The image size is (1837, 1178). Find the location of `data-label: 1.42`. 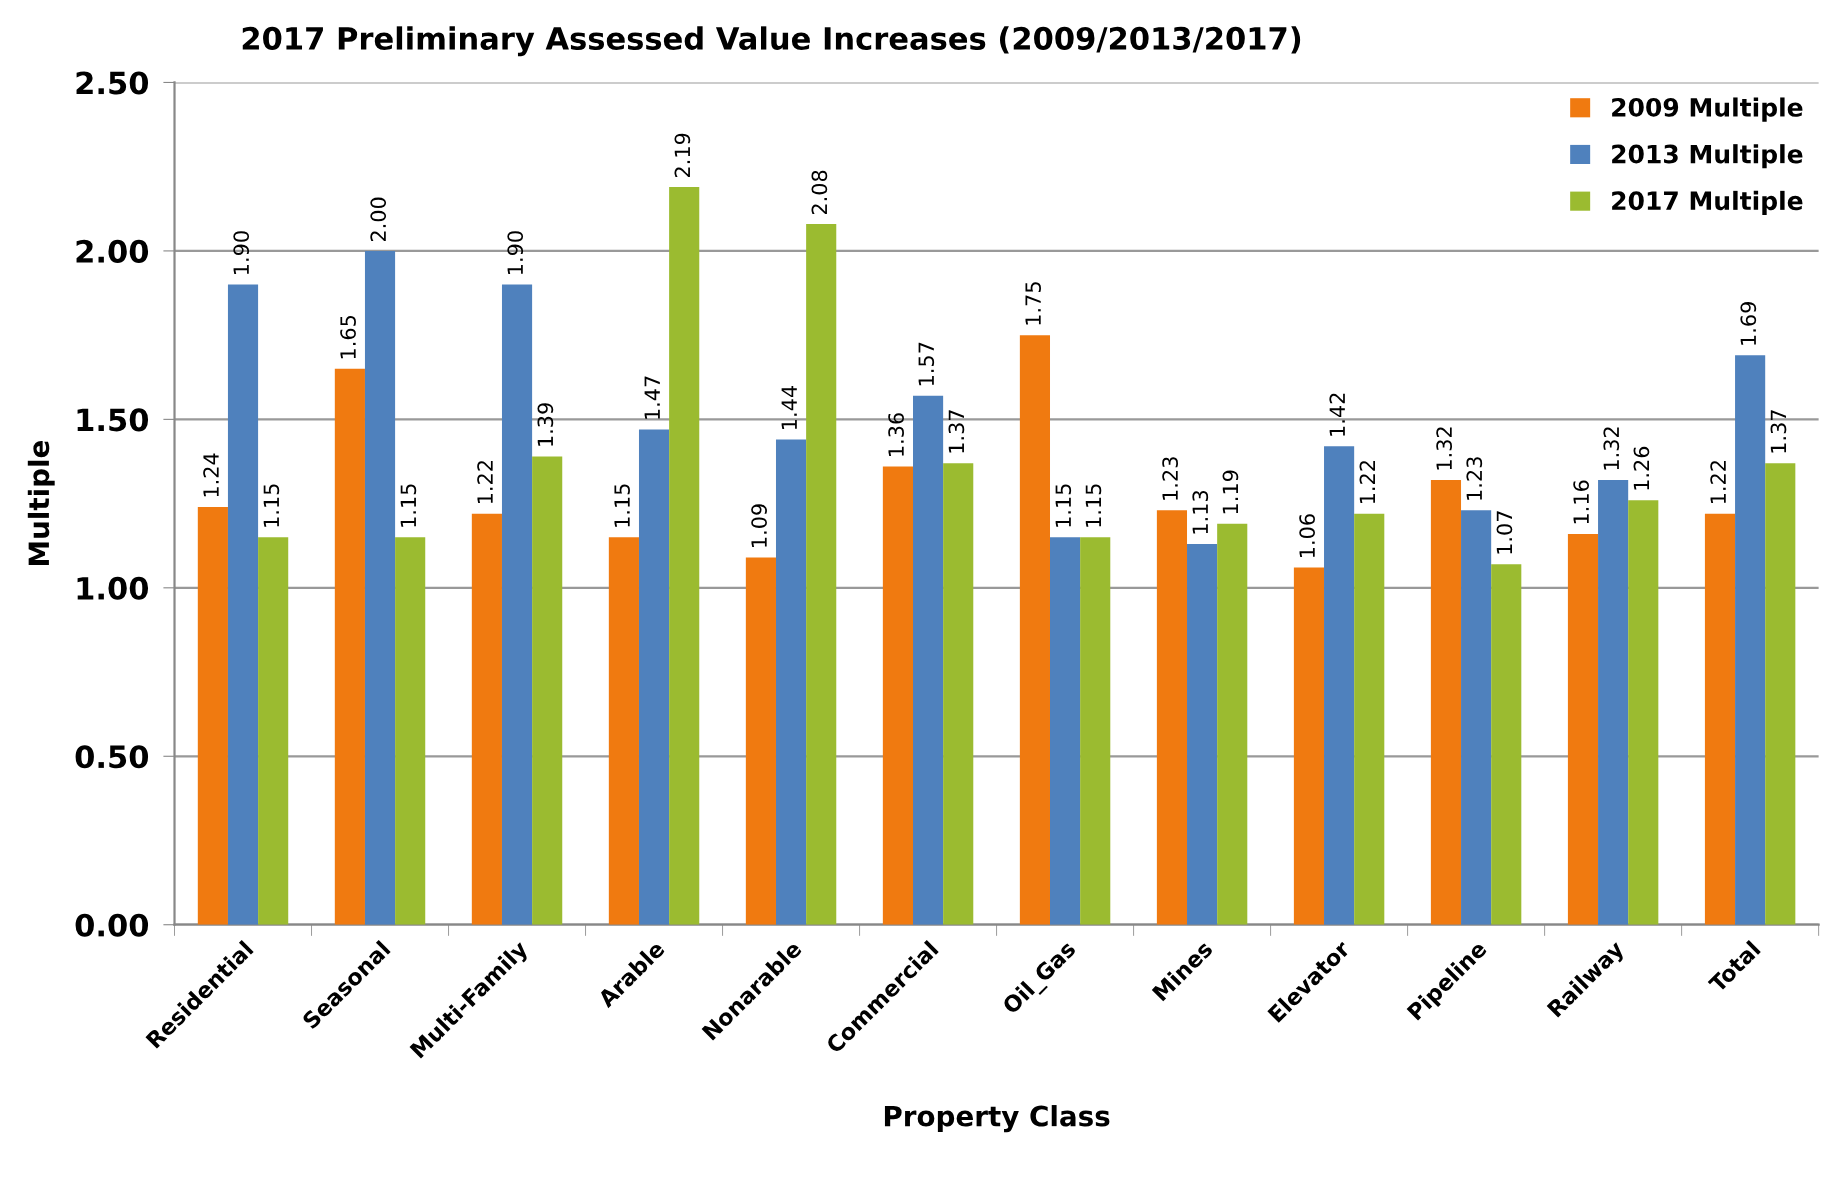

data-label: 1.42 is located at coordinates (1337, 414).